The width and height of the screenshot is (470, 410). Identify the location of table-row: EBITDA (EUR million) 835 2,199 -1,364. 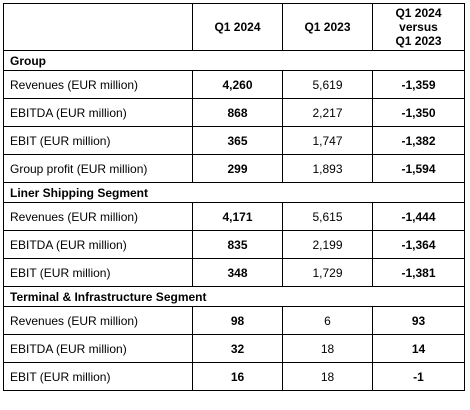
(234, 244).